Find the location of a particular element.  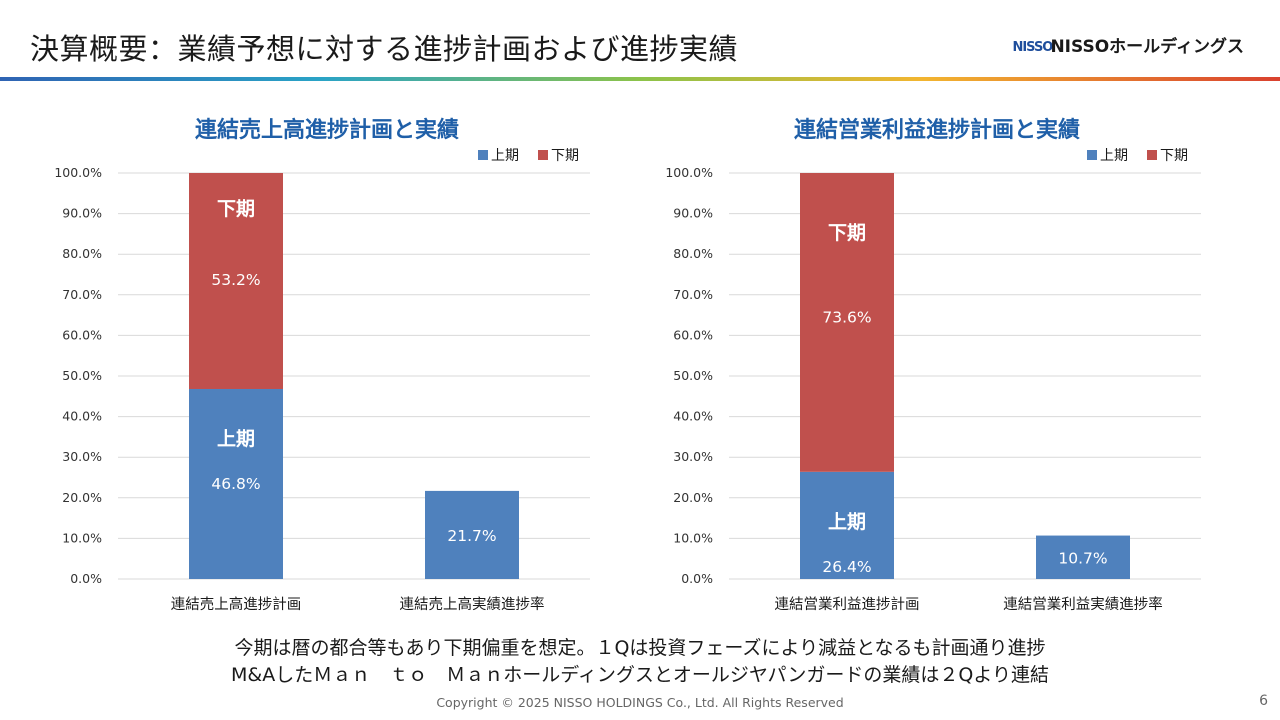

x-category-label: 連結売上高実績進捗率 is located at coordinates (472, 604).